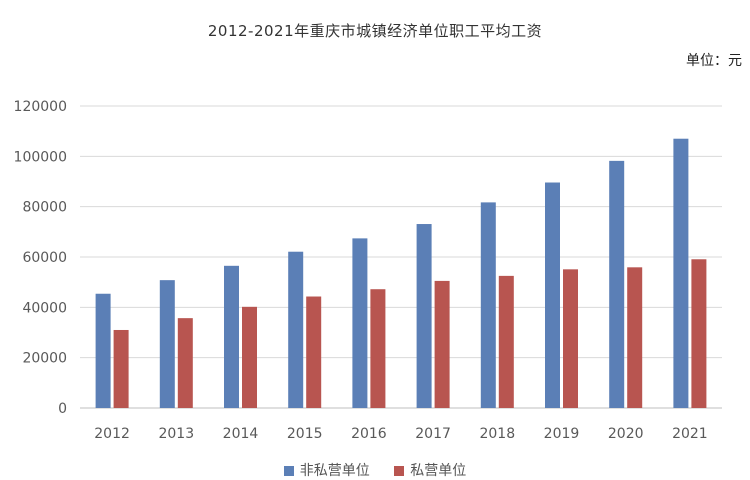  I want to click on legend-label: 私营单位, so click(438, 471).